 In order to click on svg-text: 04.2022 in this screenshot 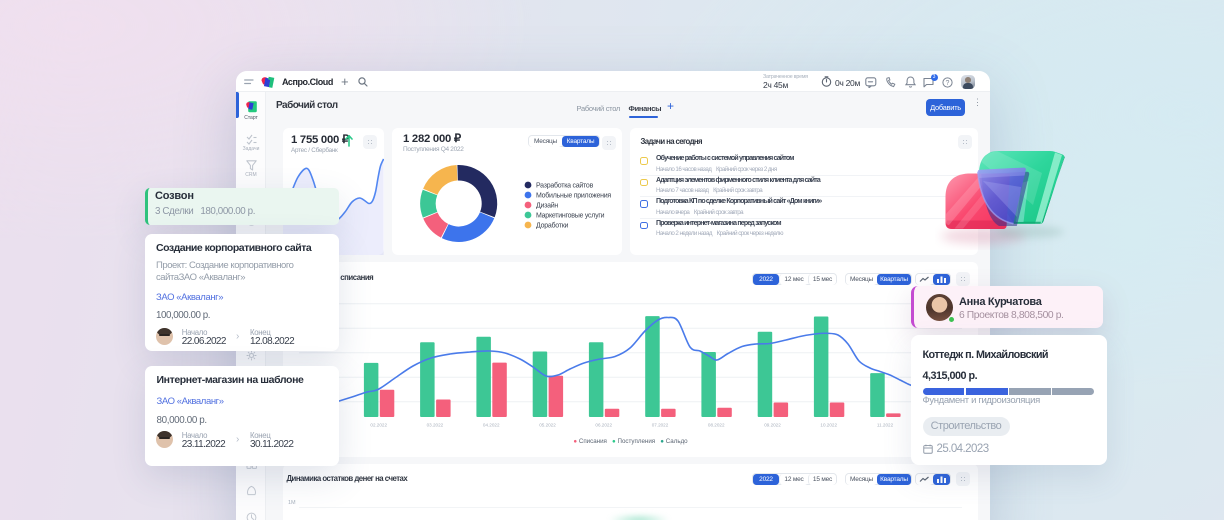, I will do `click(491, 425)`.